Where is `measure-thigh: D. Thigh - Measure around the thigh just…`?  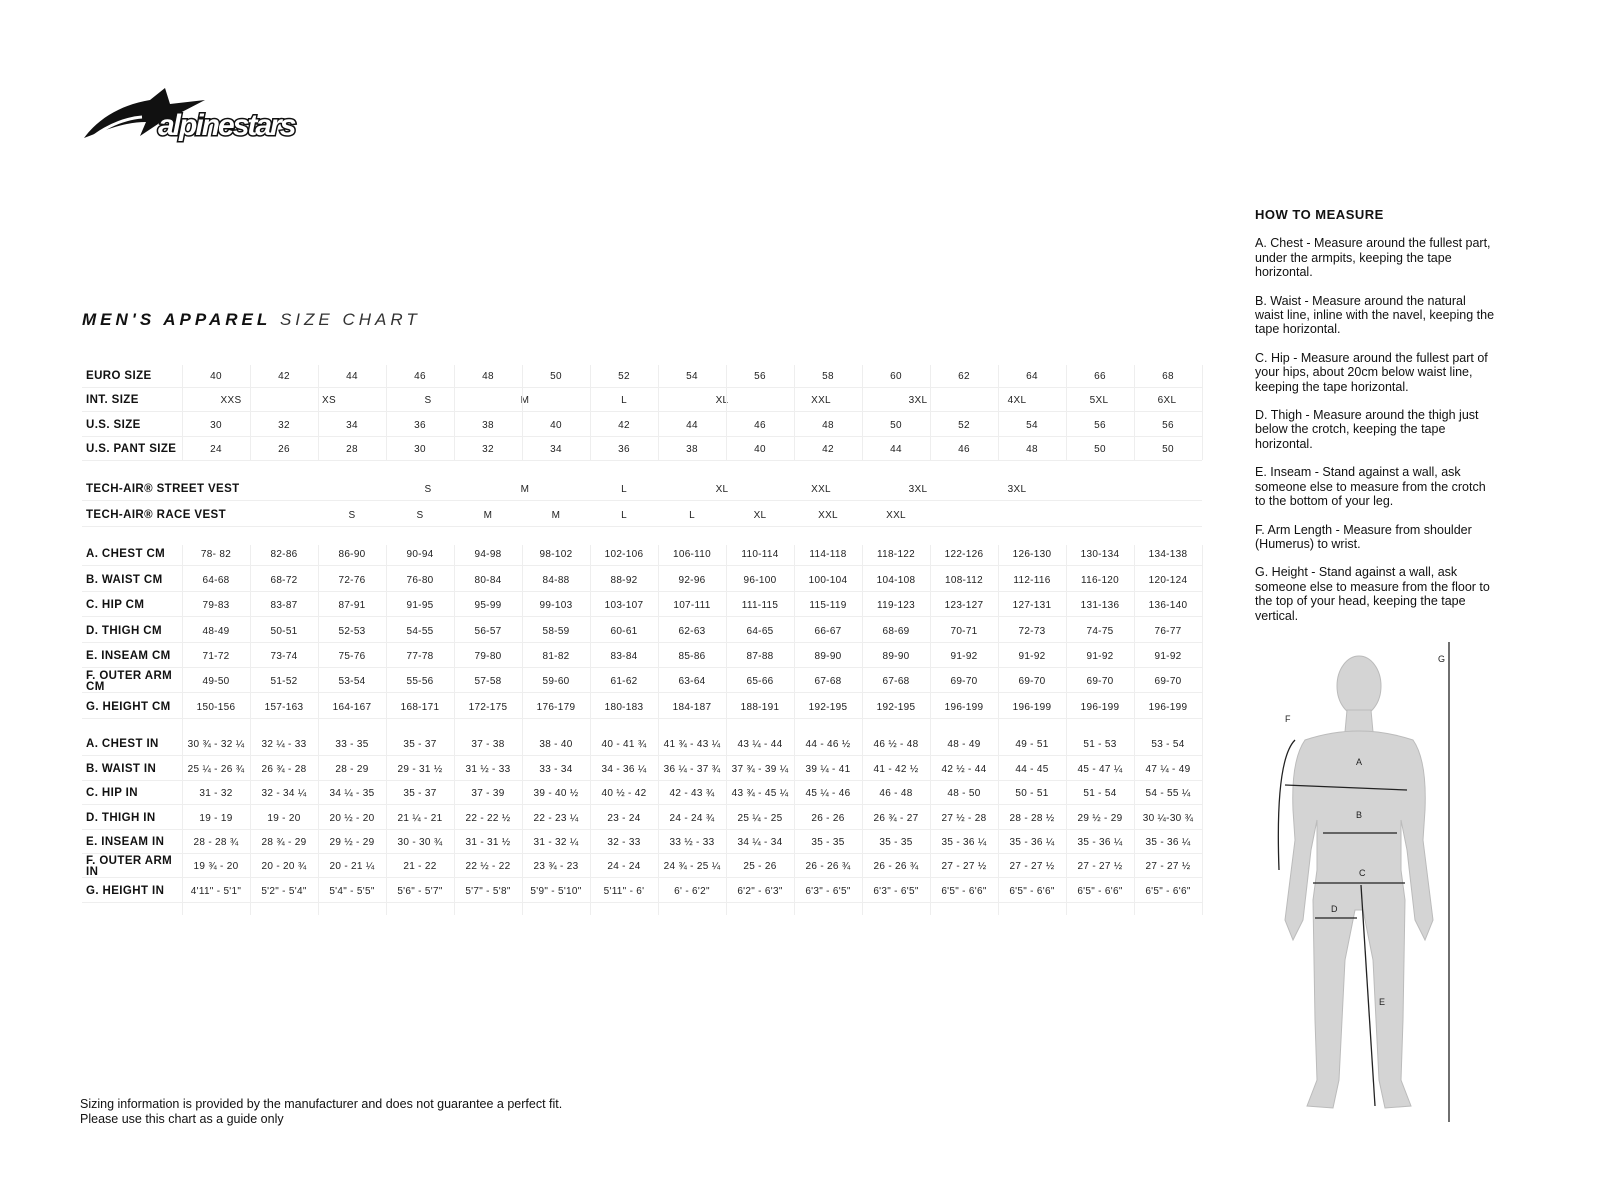
measure-thigh: D. Thigh - Measure around the thigh just… is located at coordinates (1367, 429).